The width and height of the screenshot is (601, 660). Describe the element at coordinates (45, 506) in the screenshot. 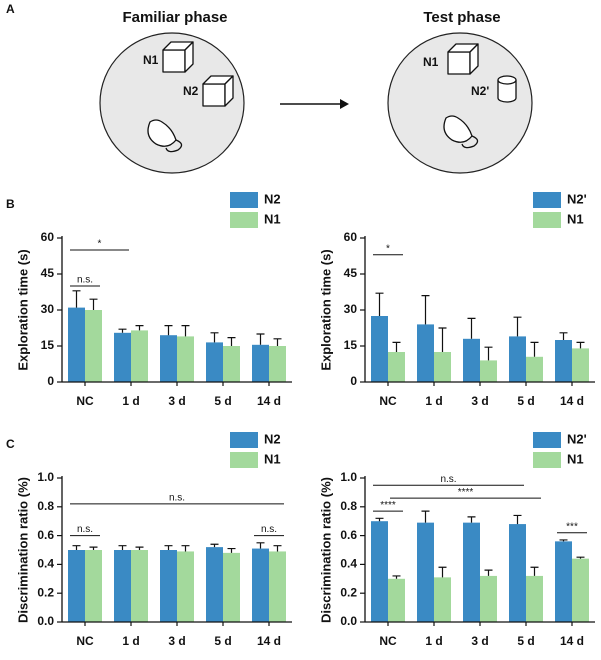

I see `y-tick-label: 0.8` at that location.